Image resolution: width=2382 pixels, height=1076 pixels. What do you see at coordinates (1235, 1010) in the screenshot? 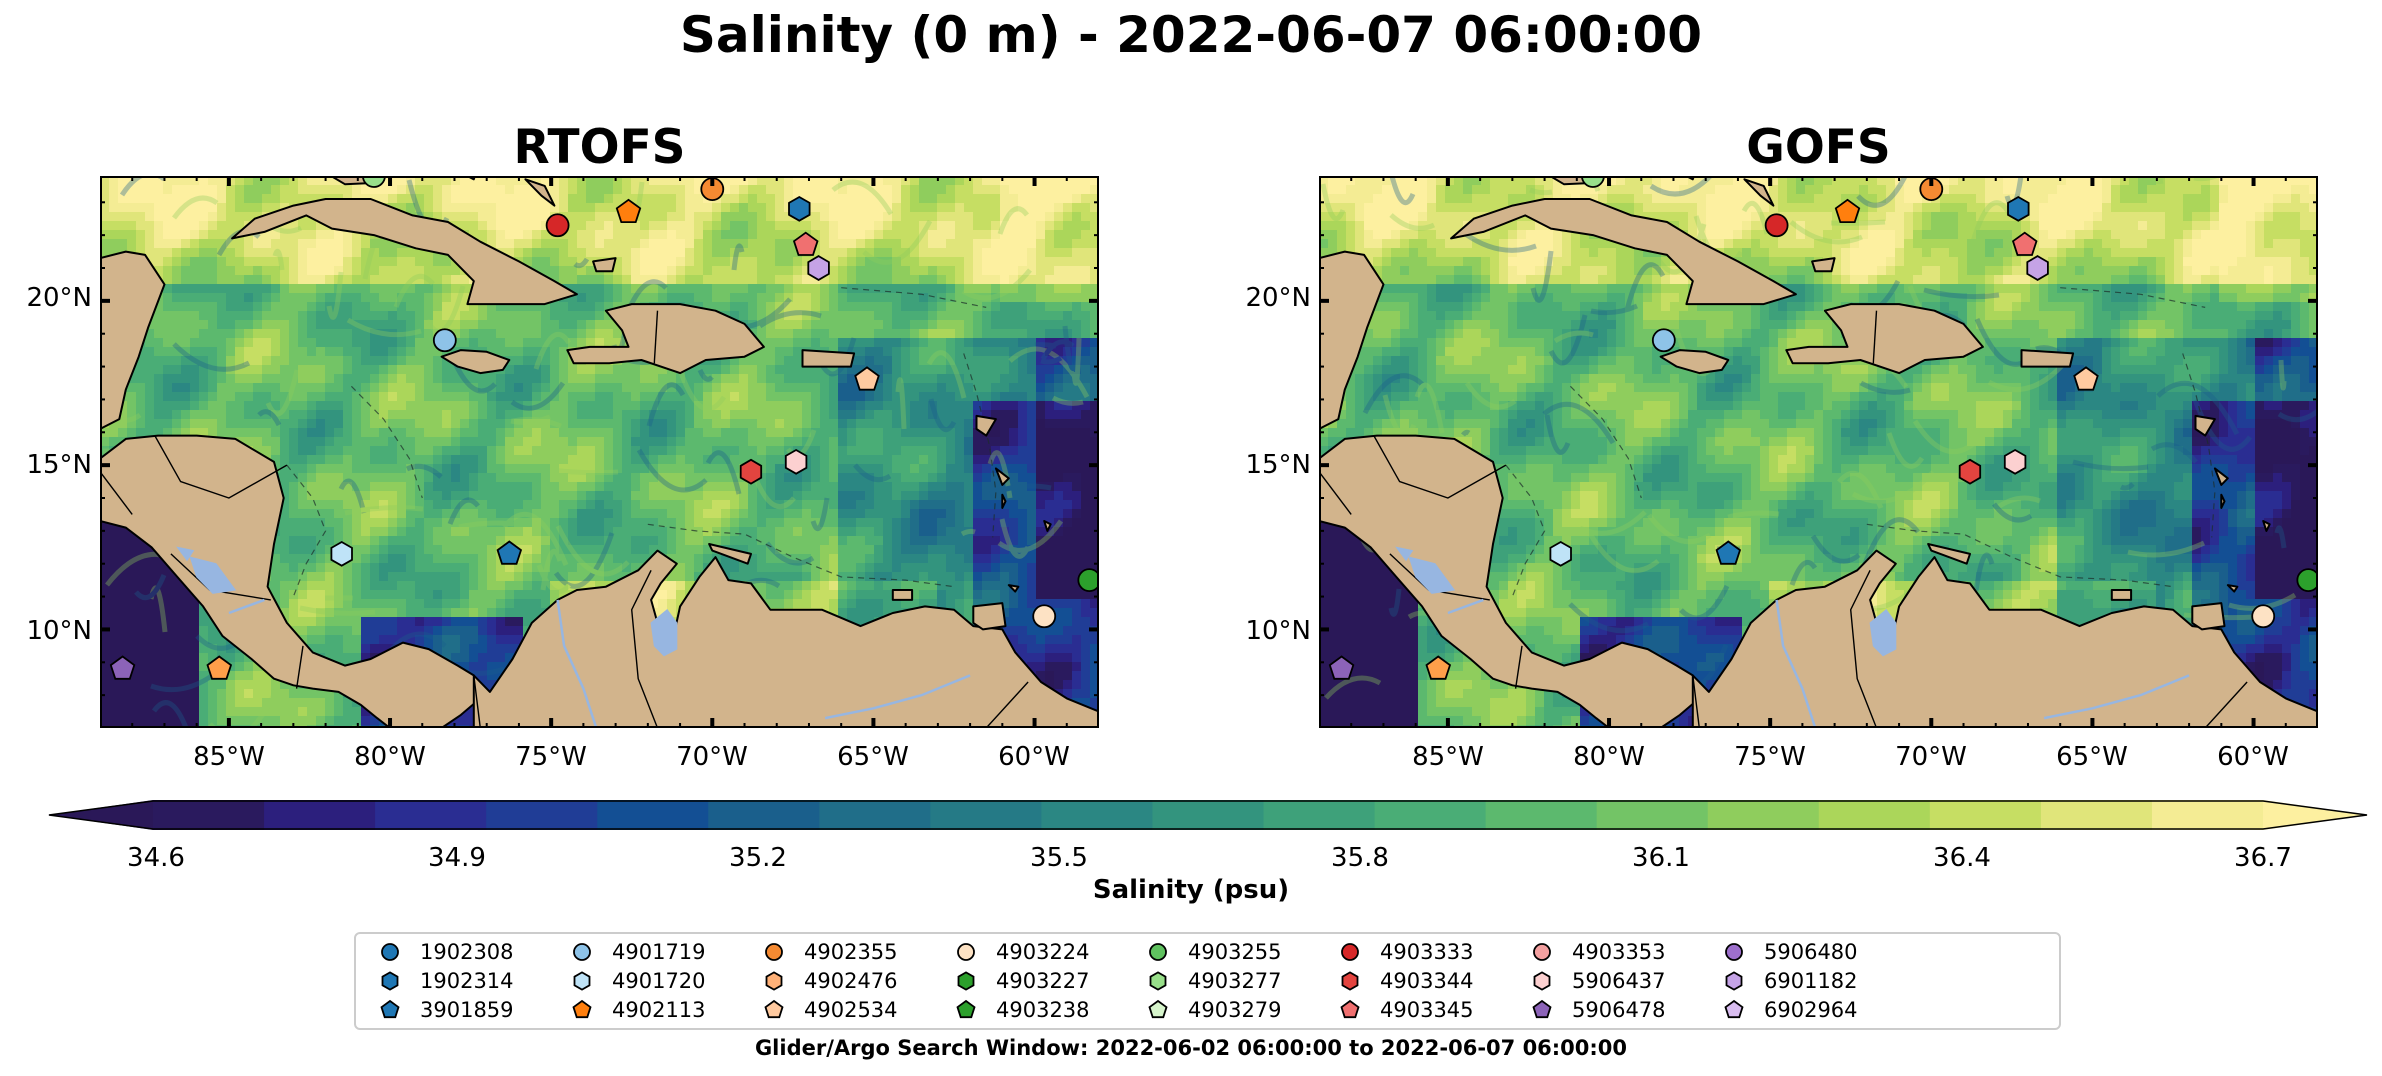
I see `legend-item-label: 4903279` at bounding box center [1235, 1010].